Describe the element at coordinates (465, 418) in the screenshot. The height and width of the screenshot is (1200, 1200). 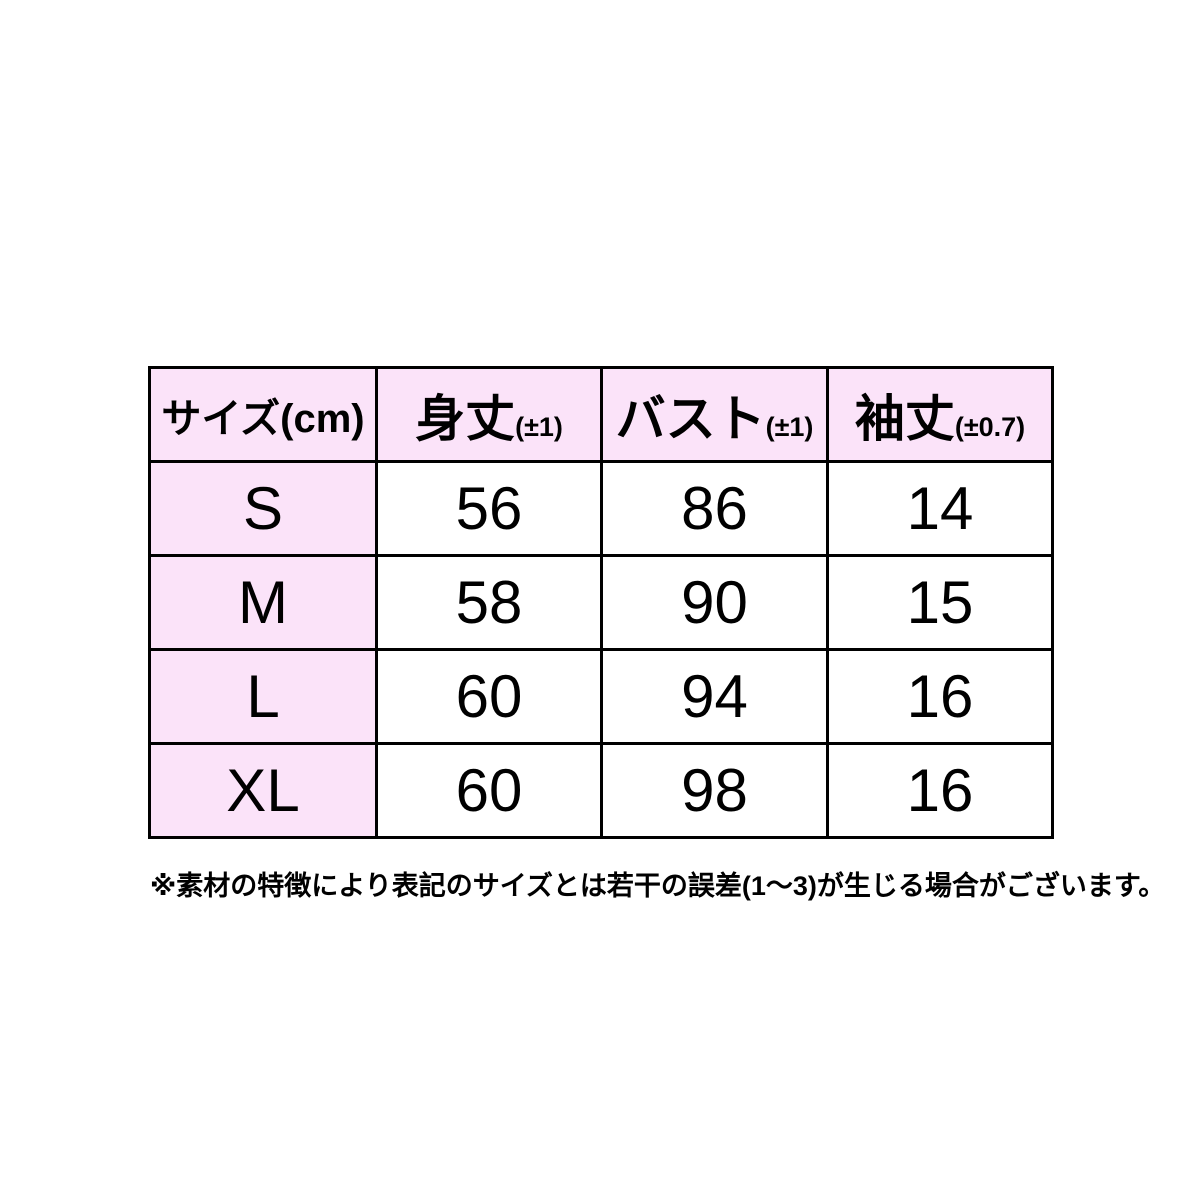
I see `col-header-body-length-label: 身丈` at that location.